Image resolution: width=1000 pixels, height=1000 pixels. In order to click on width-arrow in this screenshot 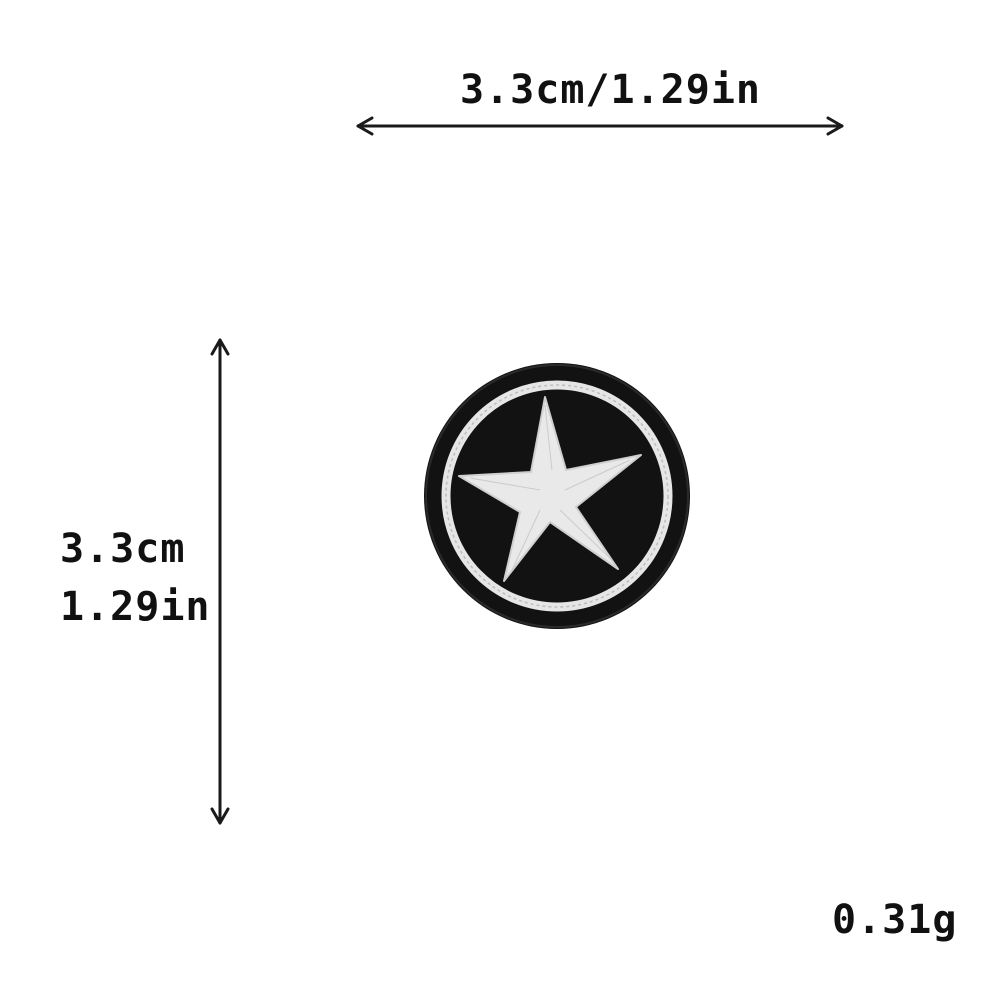, I will do `click(600, 126)`.